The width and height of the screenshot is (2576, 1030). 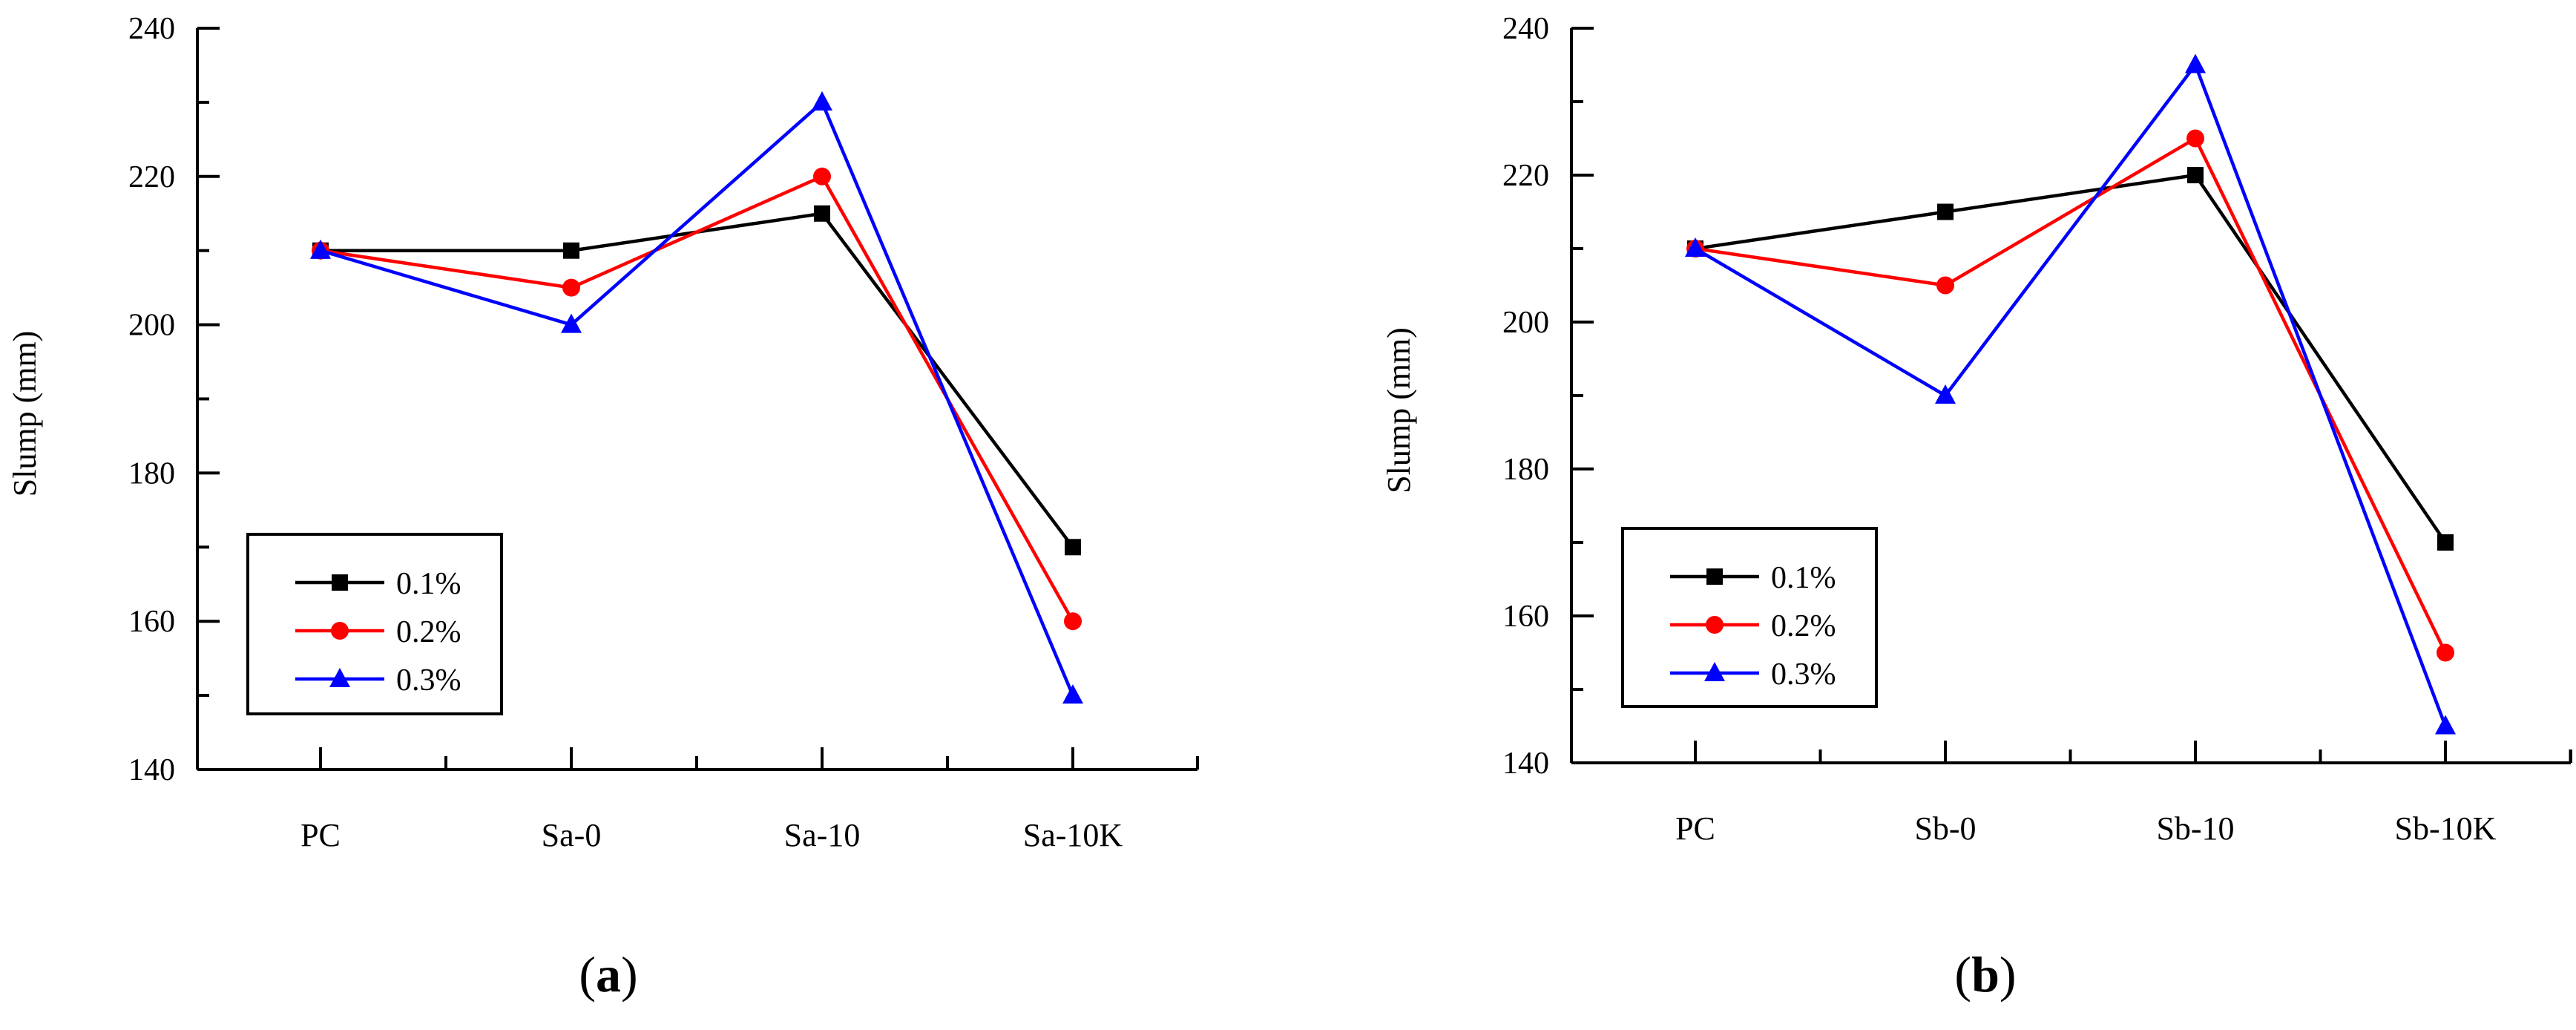 I want to click on x-tick-label: Sb-0, so click(x=1945, y=829).